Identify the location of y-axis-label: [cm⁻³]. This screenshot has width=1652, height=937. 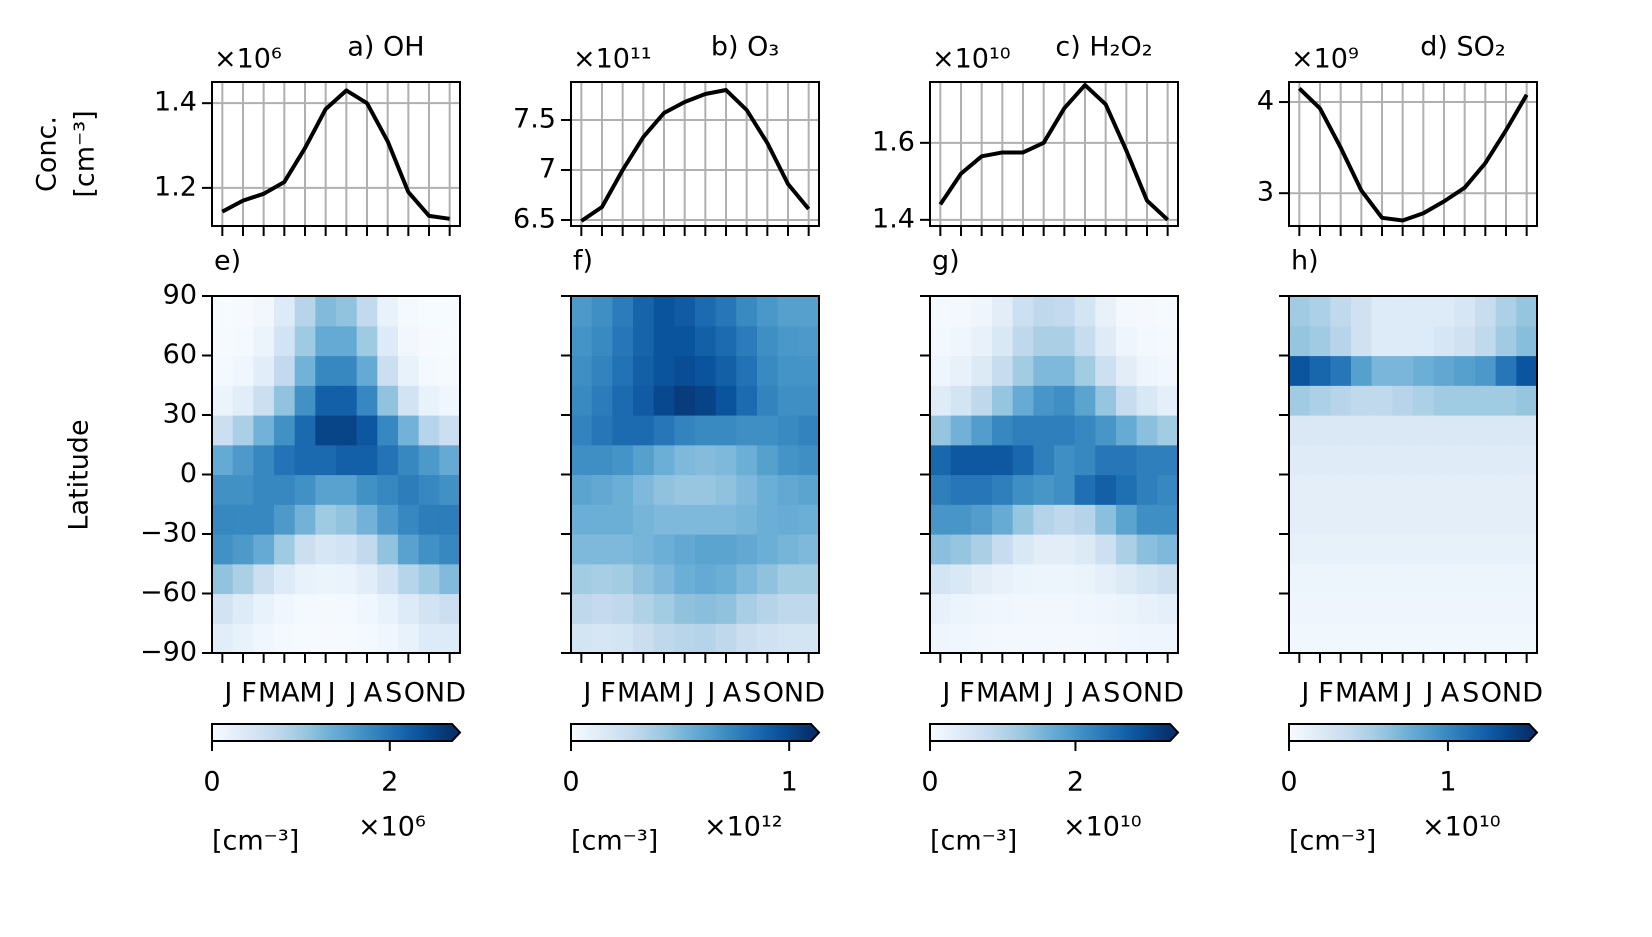
(85, 153).